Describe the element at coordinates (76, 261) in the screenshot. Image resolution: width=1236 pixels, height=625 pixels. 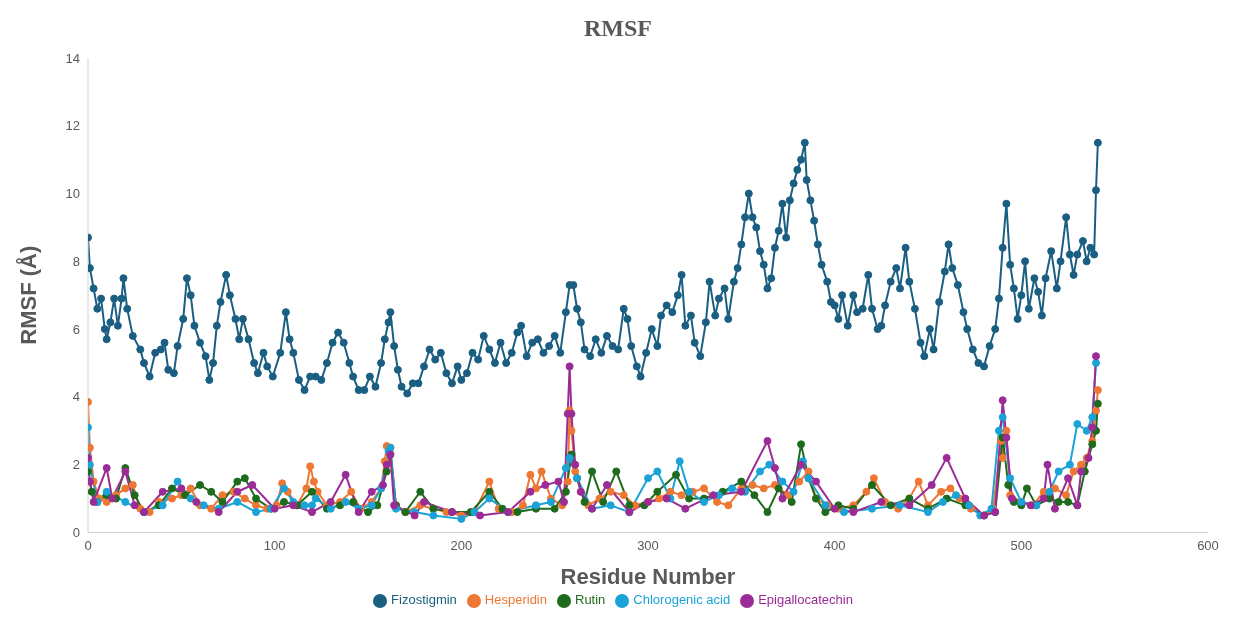
I see `y-tick-label: 8` at that location.